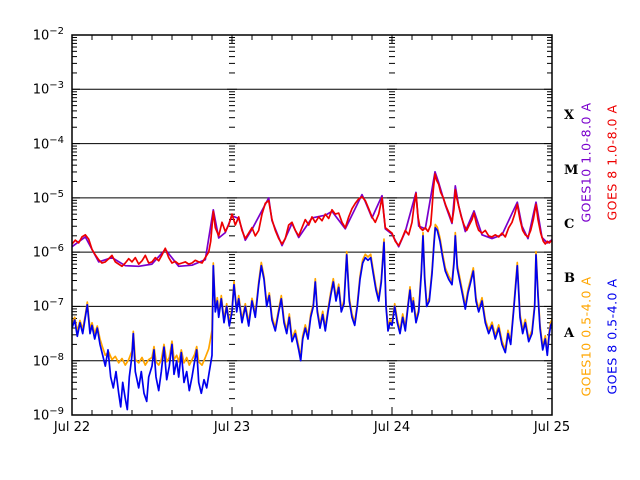  What do you see at coordinates (232, 427) in the screenshot?
I see `x-tick-label: Jul 23` at bounding box center [232, 427].